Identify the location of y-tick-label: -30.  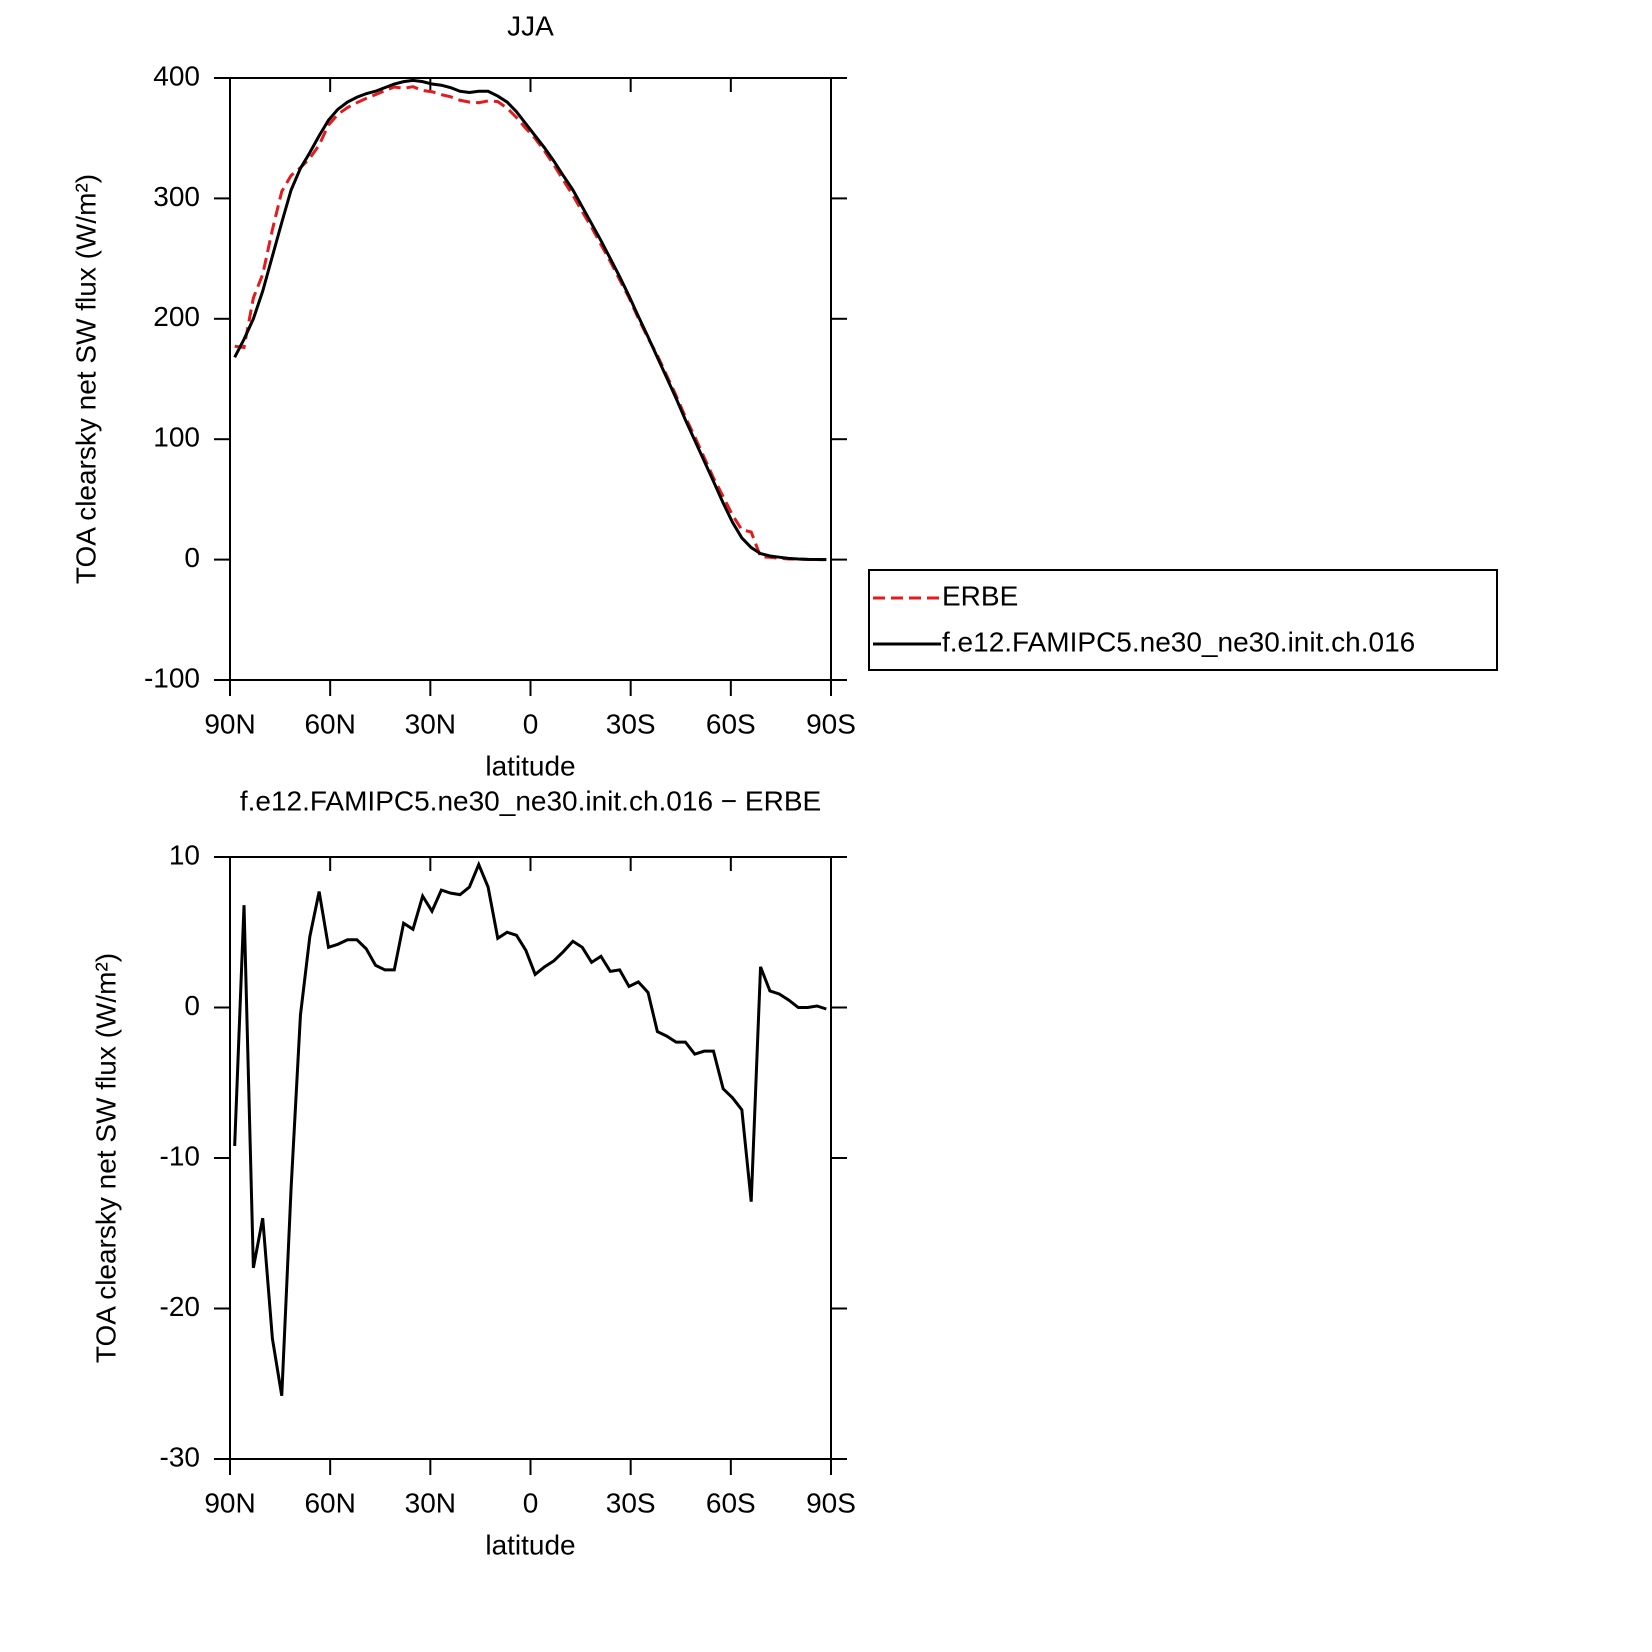
(180, 1456).